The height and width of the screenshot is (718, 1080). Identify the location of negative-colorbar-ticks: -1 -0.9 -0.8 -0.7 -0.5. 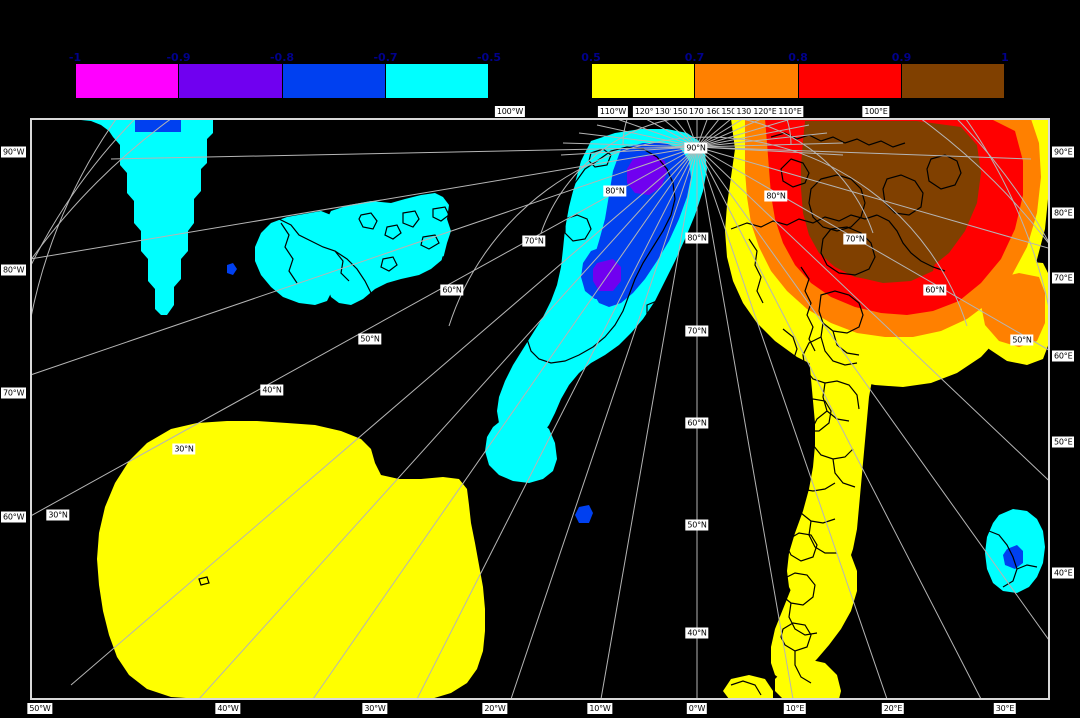
(285, 58).